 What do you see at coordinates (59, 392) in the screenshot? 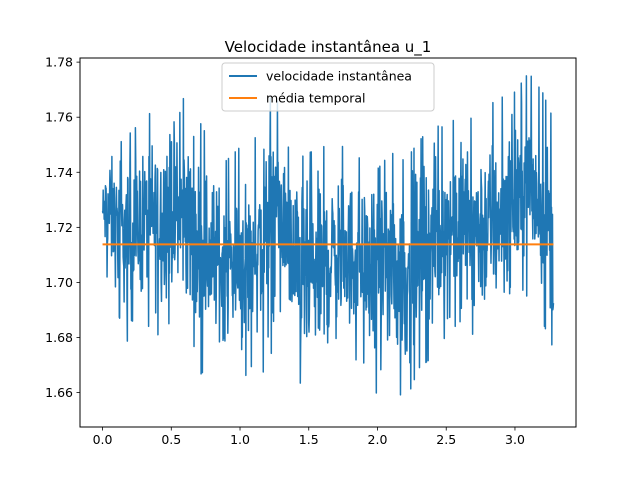
I see `y-tick-label: 1.66` at bounding box center [59, 392].